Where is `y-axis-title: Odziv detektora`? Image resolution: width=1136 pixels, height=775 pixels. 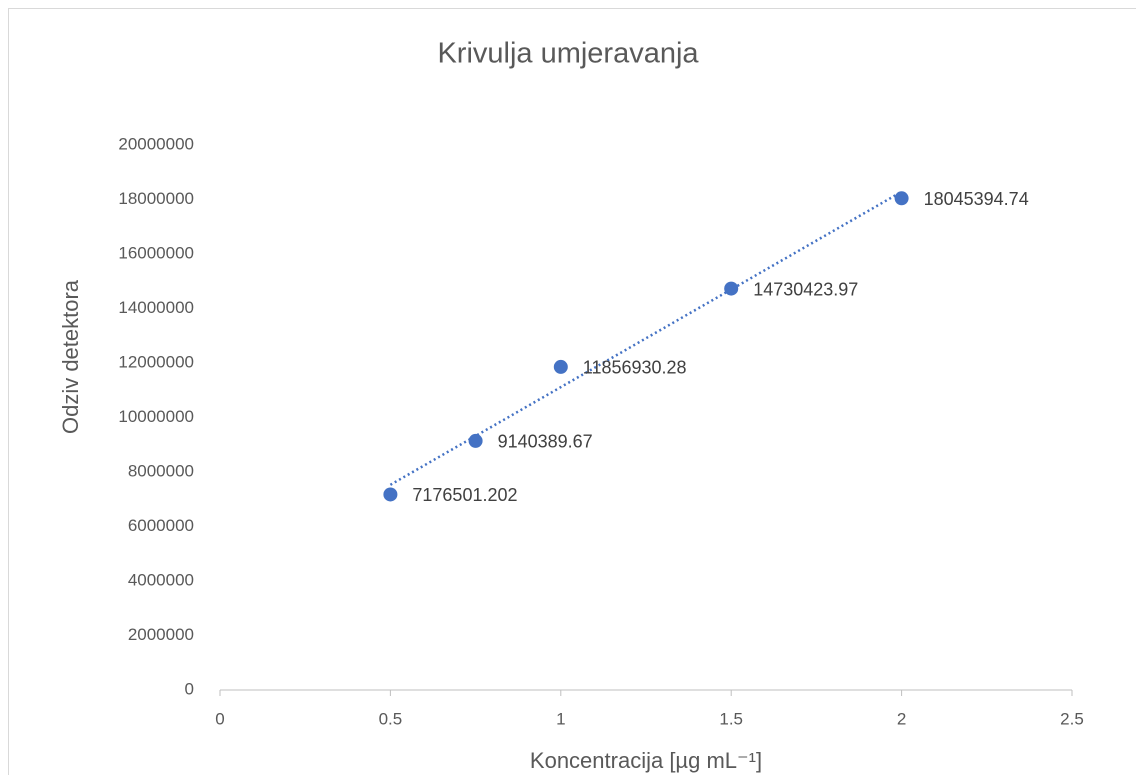
y-axis-title: Odziv detektora is located at coordinates (70, 356).